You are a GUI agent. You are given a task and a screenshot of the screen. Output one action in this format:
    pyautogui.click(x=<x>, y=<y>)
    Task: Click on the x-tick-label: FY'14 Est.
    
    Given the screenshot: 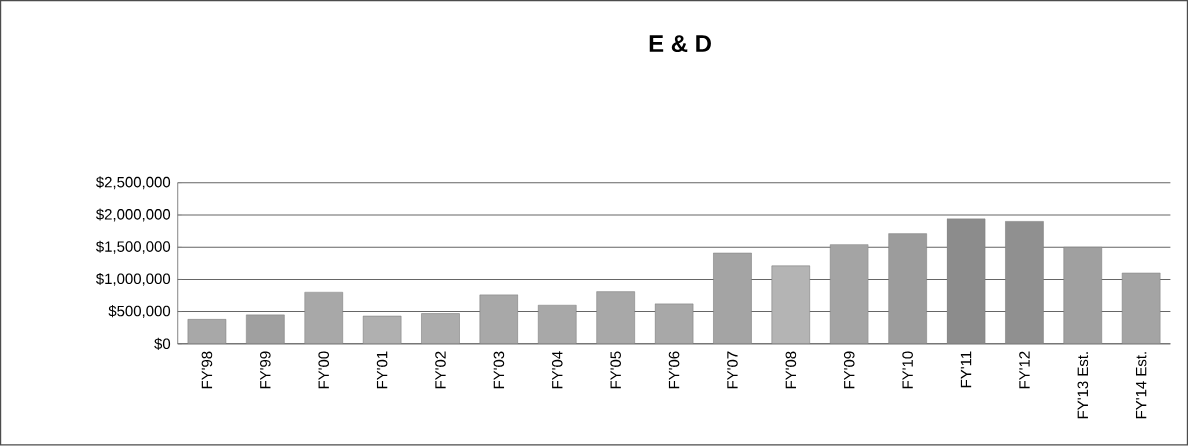 What is the action you would take?
    pyautogui.click(x=1141, y=385)
    